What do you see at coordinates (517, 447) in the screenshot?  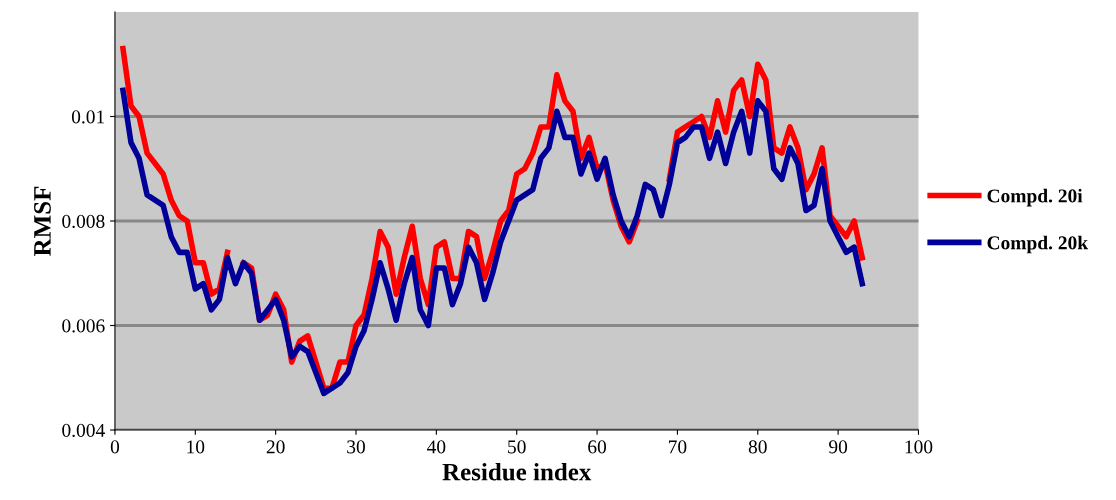 I see `x-tick-label: 50` at bounding box center [517, 447].